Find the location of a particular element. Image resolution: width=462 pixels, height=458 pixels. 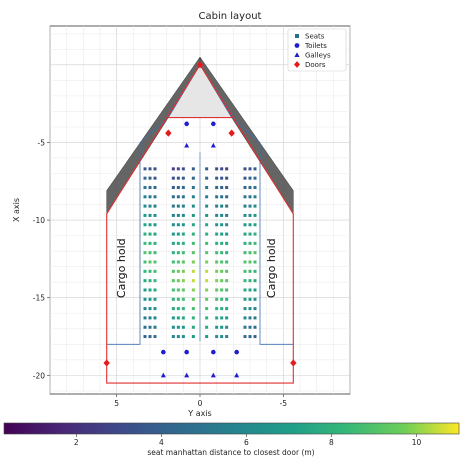

chart-title: Cabin layout is located at coordinates (230, 16).